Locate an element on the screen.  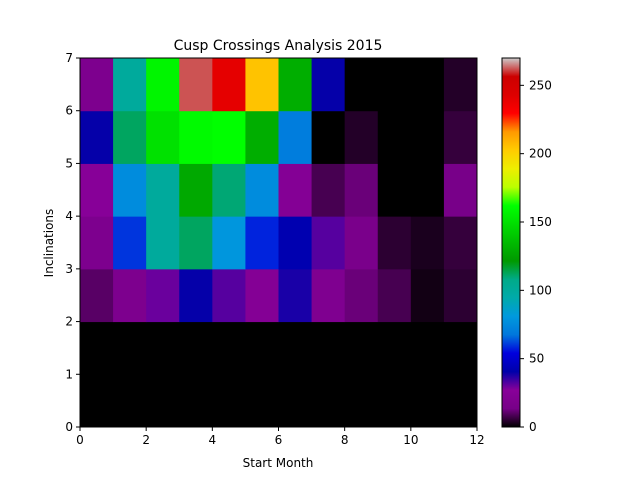
y-axis: 0 1 2 3 4 5 6 7 is located at coordinates (72, 242).